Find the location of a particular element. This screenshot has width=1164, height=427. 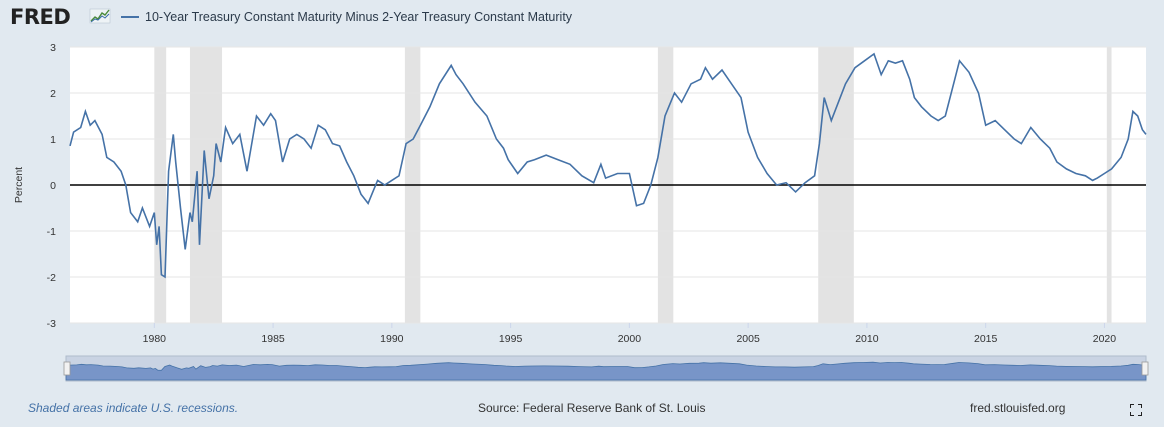

x-tick-label: 2020 is located at coordinates (1105, 339).